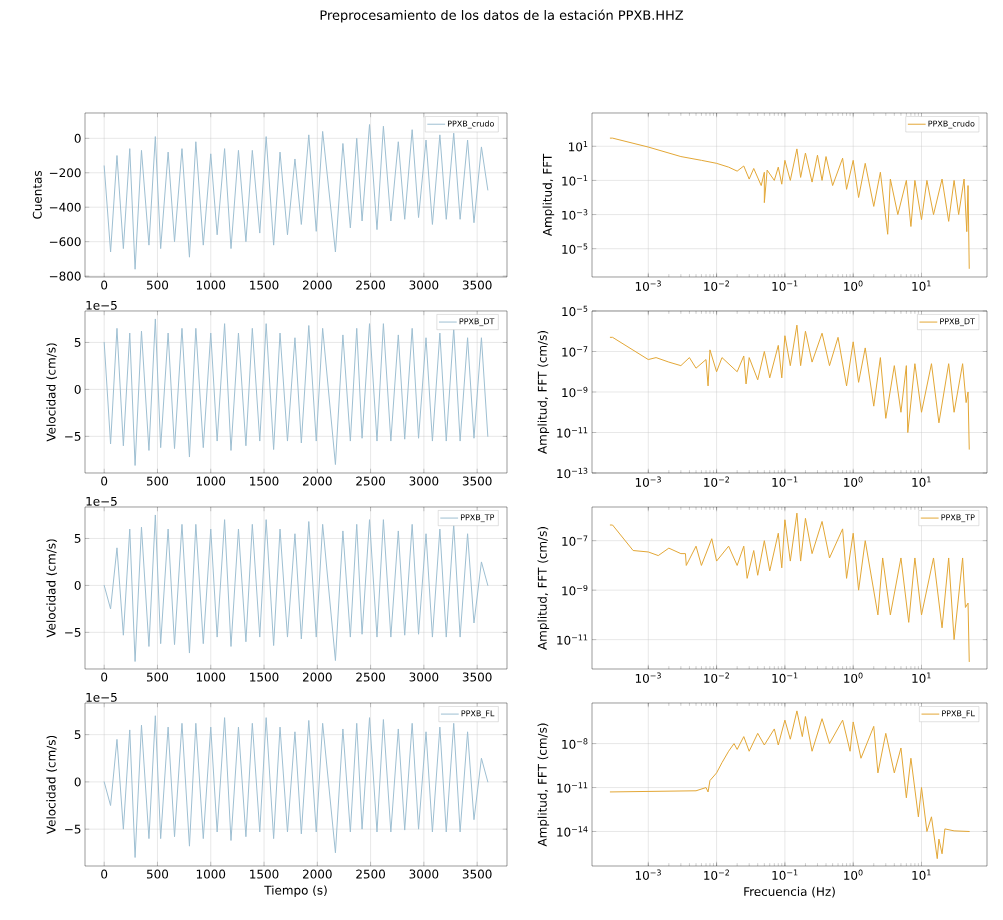  Describe the element at coordinates (65, 207) in the screenshot. I see `y-tick-label: −400` at that location.